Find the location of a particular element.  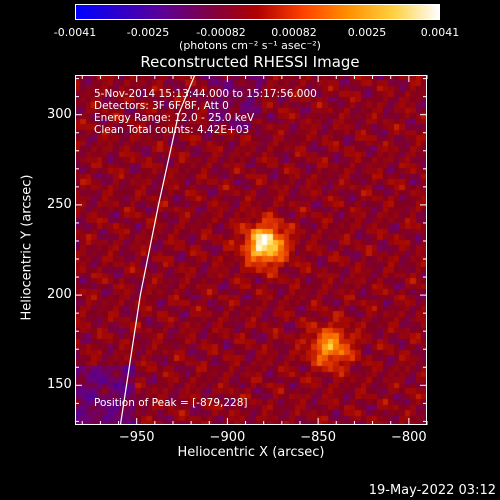

x-tick-label: −800 is located at coordinates (408, 437).